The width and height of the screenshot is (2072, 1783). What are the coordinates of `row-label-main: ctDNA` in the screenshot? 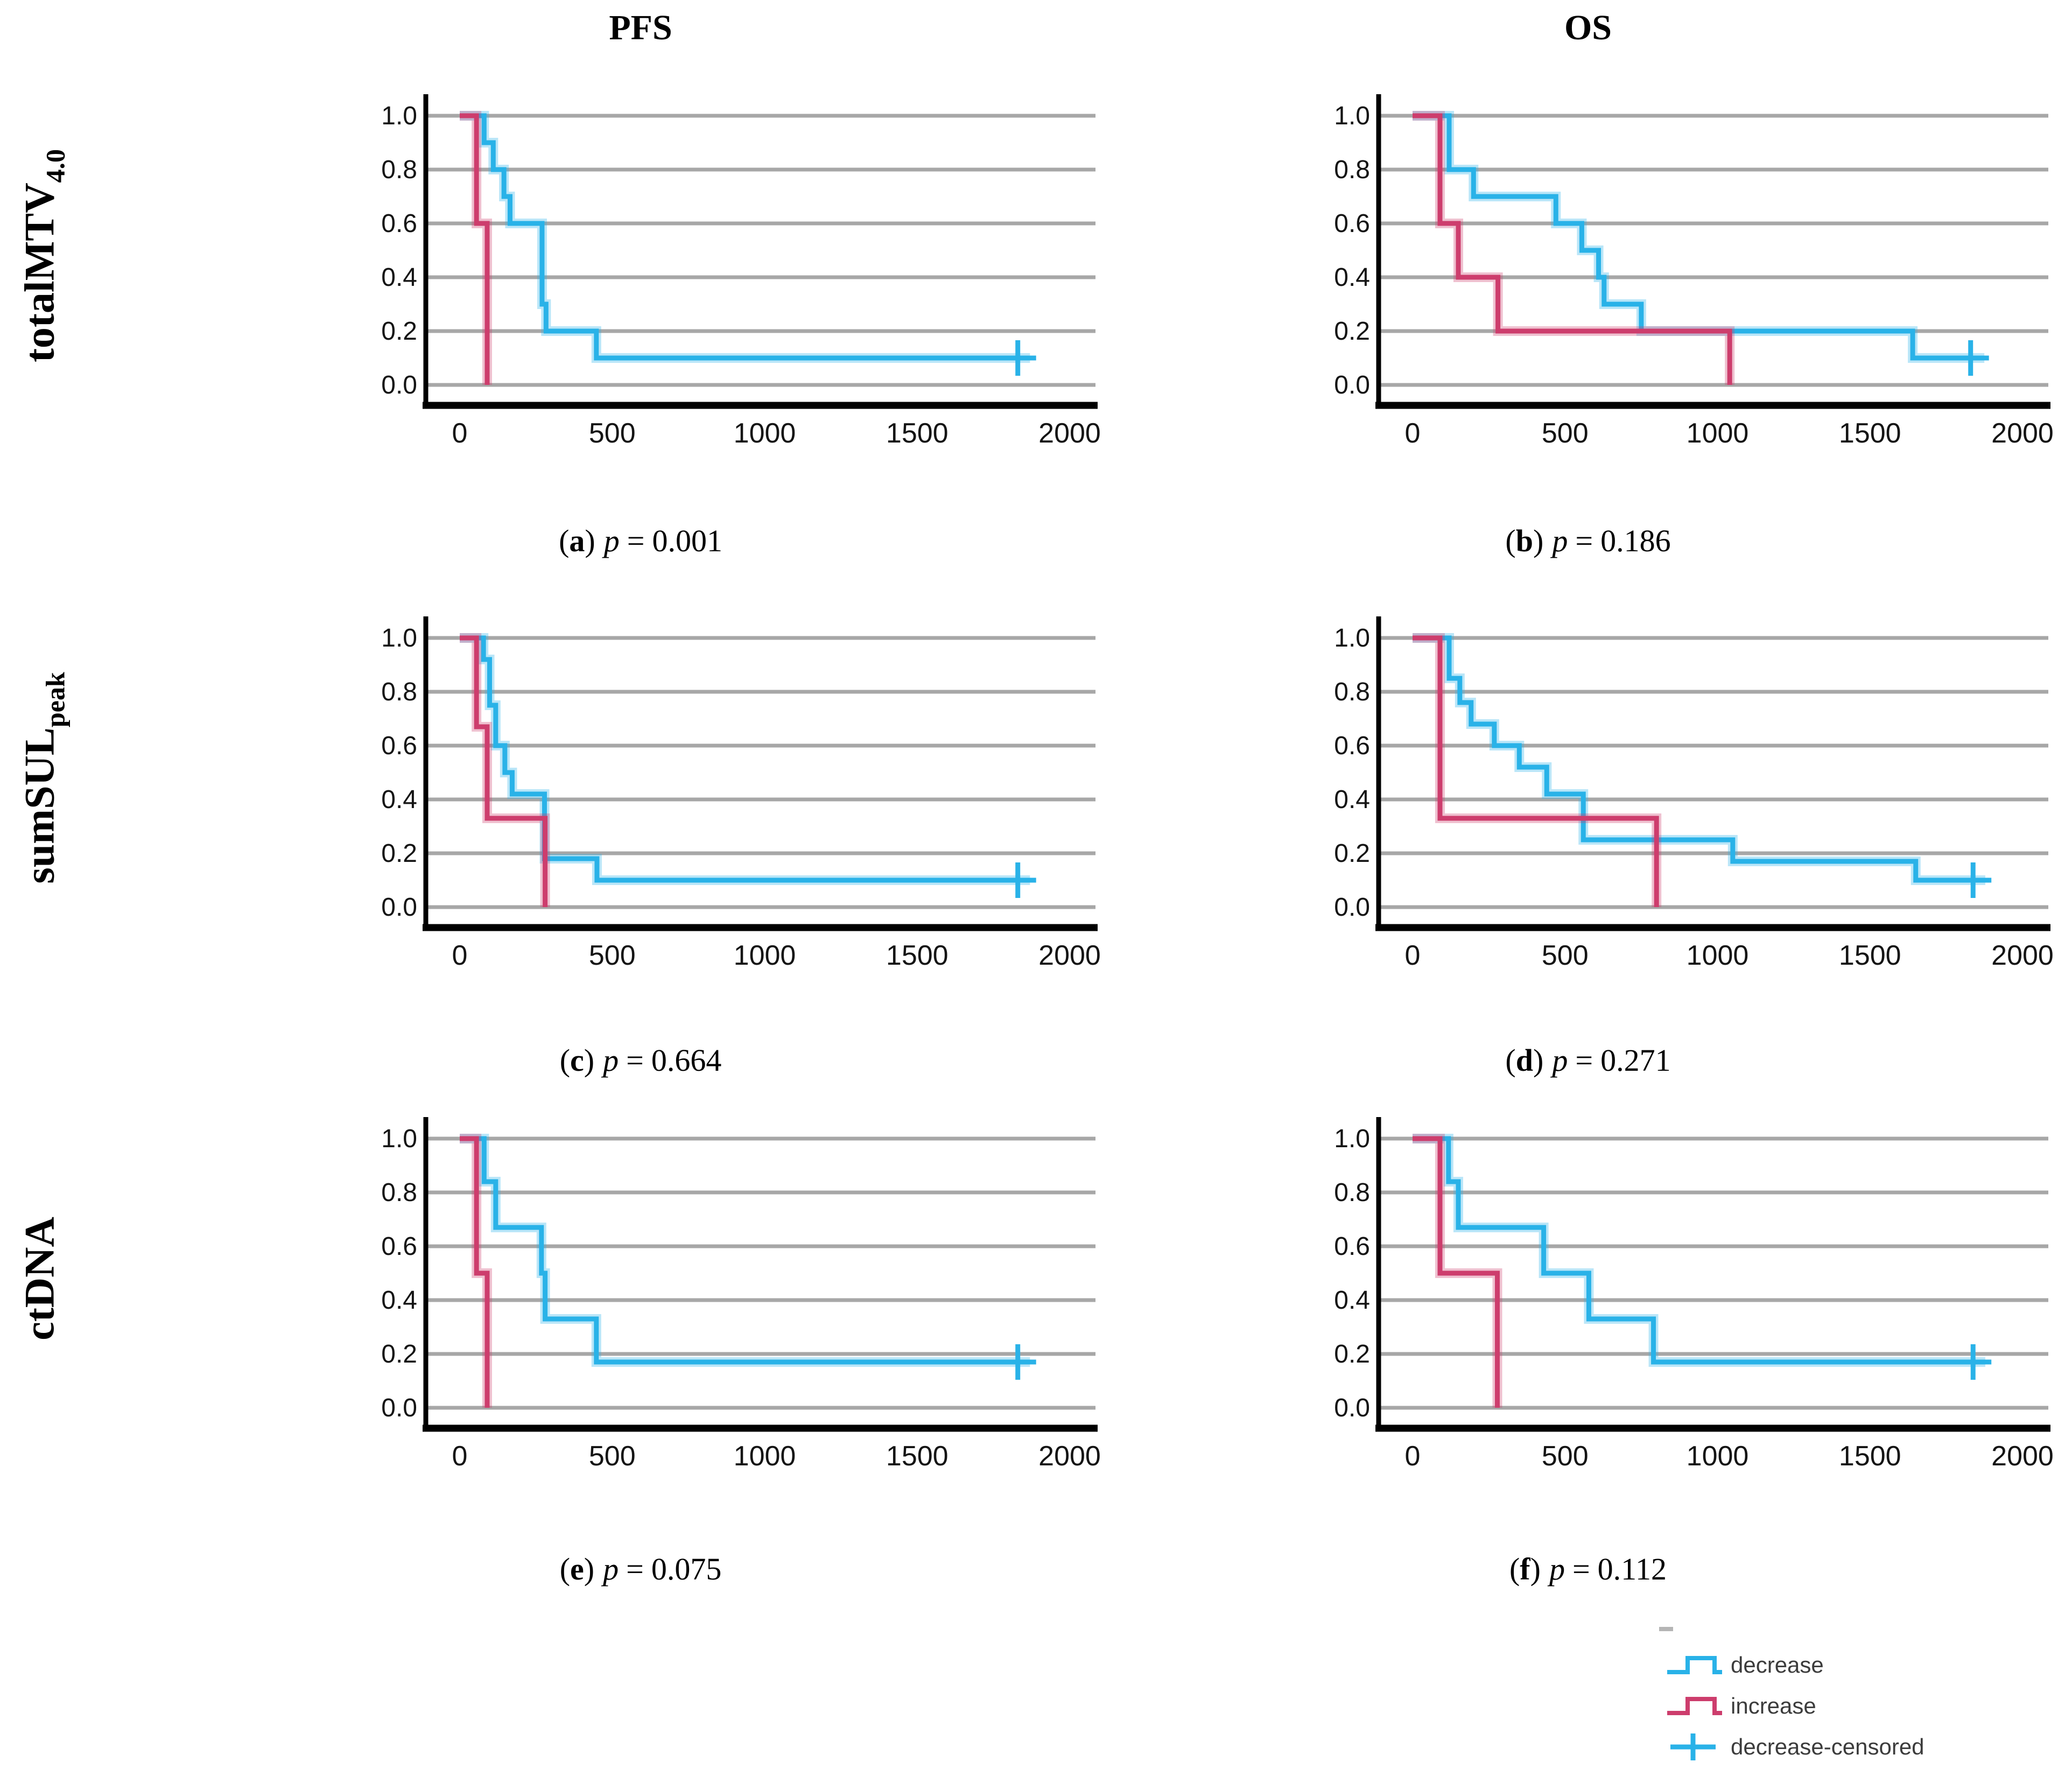 It's located at (39, 1278).